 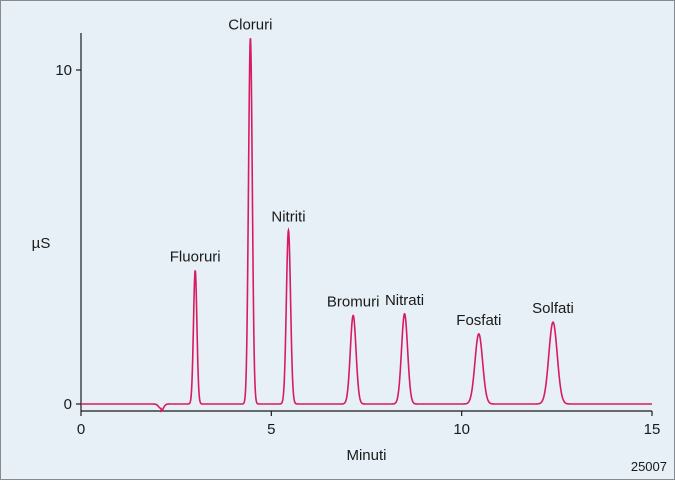 I want to click on peak-label: Fluoruri, so click(x=195, y=256).